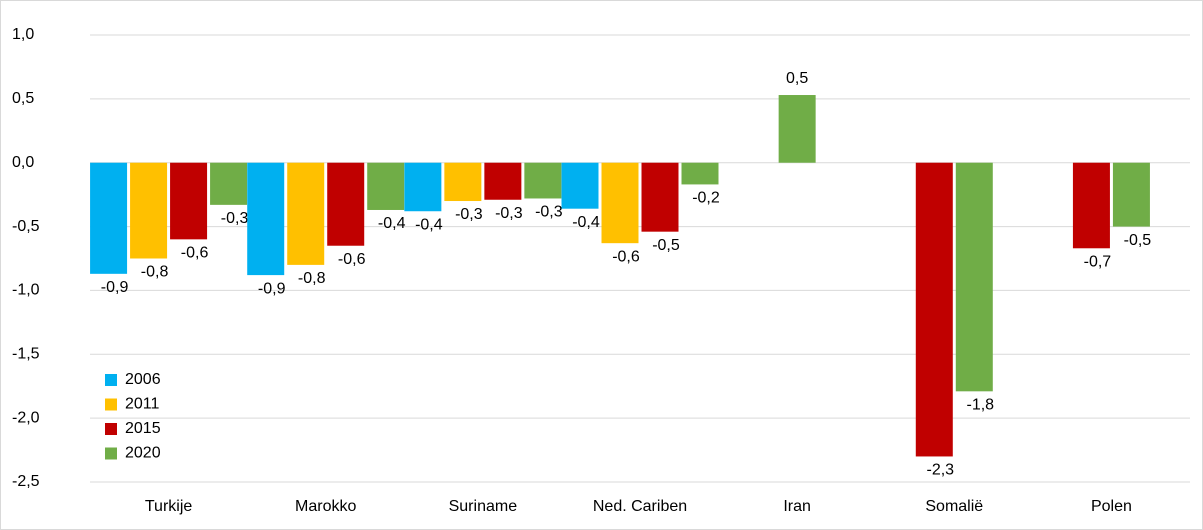  I want to click on legend-label: 2020, so click(143, 453).